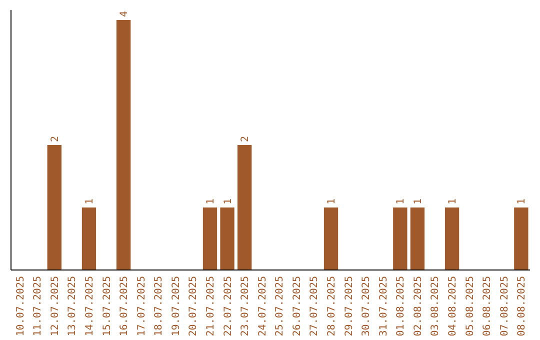  What do you see at coordinates (384, 306) in the screenshot?
I see `x-tick-label: 31.07.2025` at bounding box center [384, 306].